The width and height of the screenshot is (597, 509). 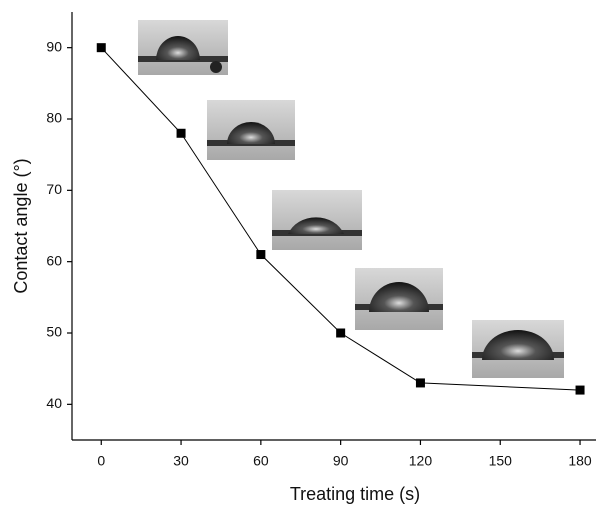 I want to click on x-tick-label: 0, so click(x=101, y=461).